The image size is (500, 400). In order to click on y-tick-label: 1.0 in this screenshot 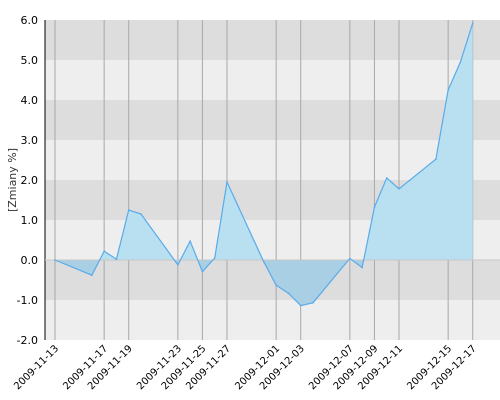, I will do `click(30, 220)`.